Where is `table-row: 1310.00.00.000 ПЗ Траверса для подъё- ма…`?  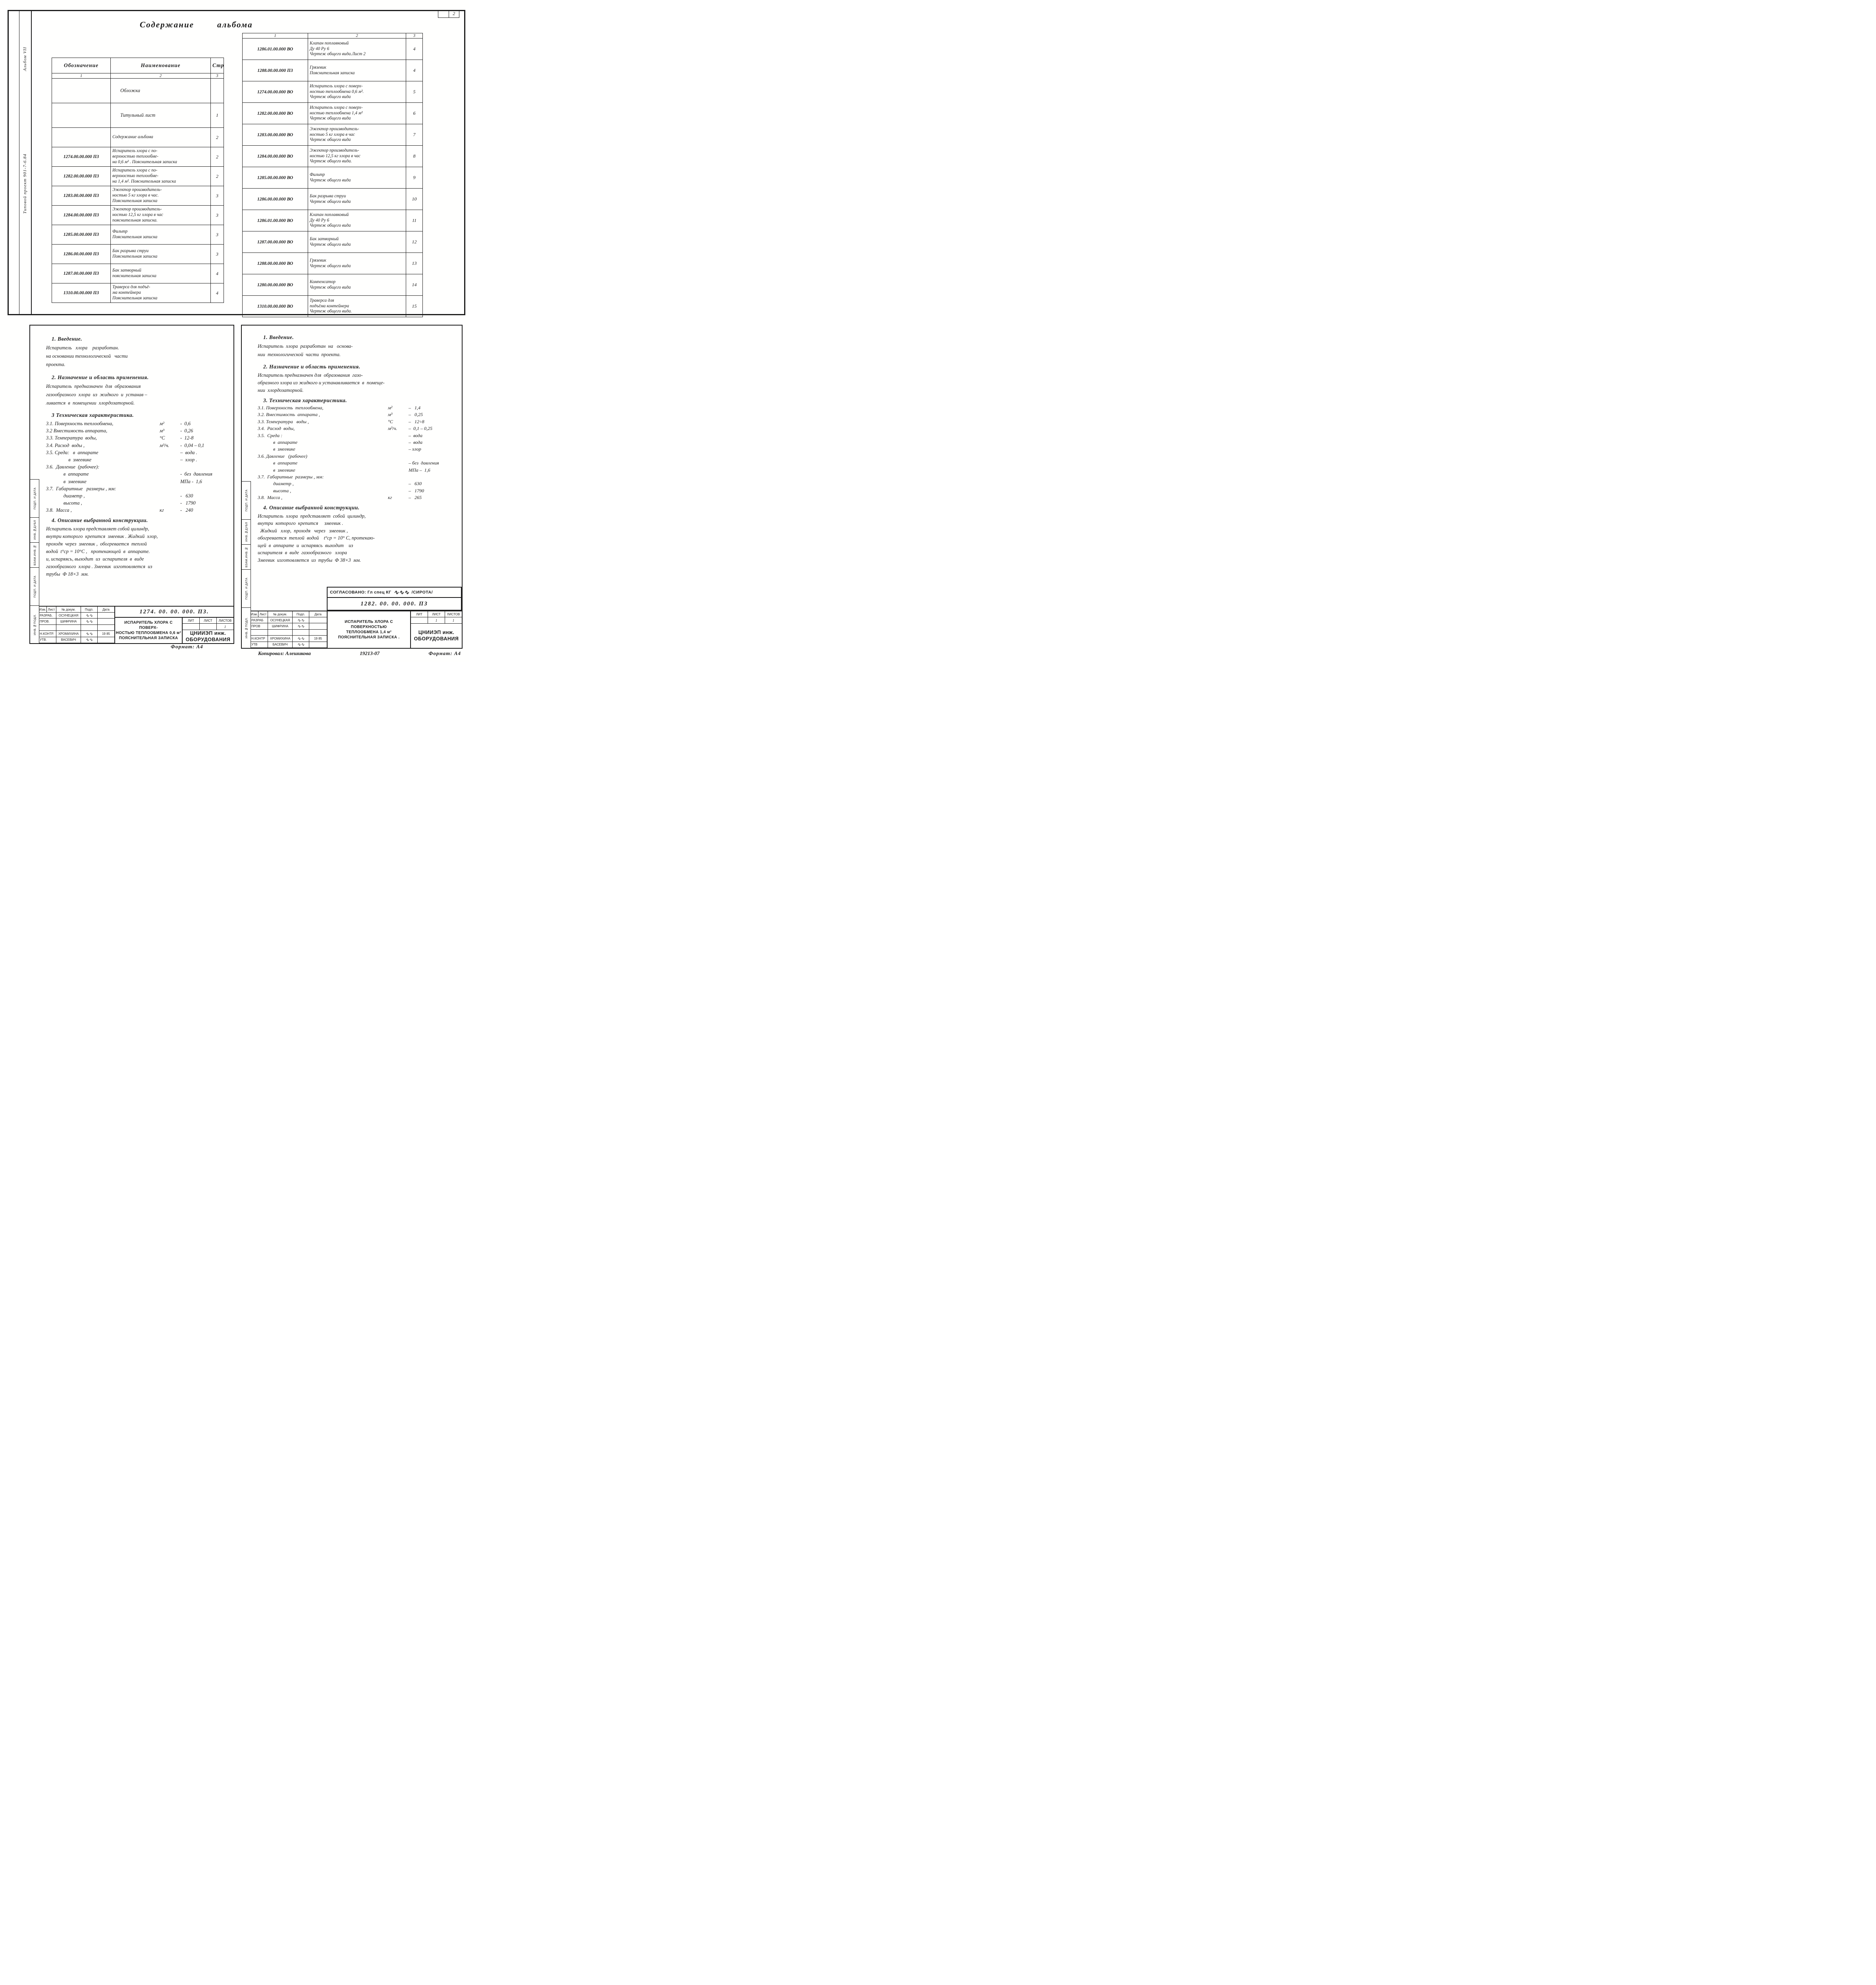 table-row: 1310.00.00.000 ПЗ Траверса для подъё- ма… is located at coordinates (138, 293).